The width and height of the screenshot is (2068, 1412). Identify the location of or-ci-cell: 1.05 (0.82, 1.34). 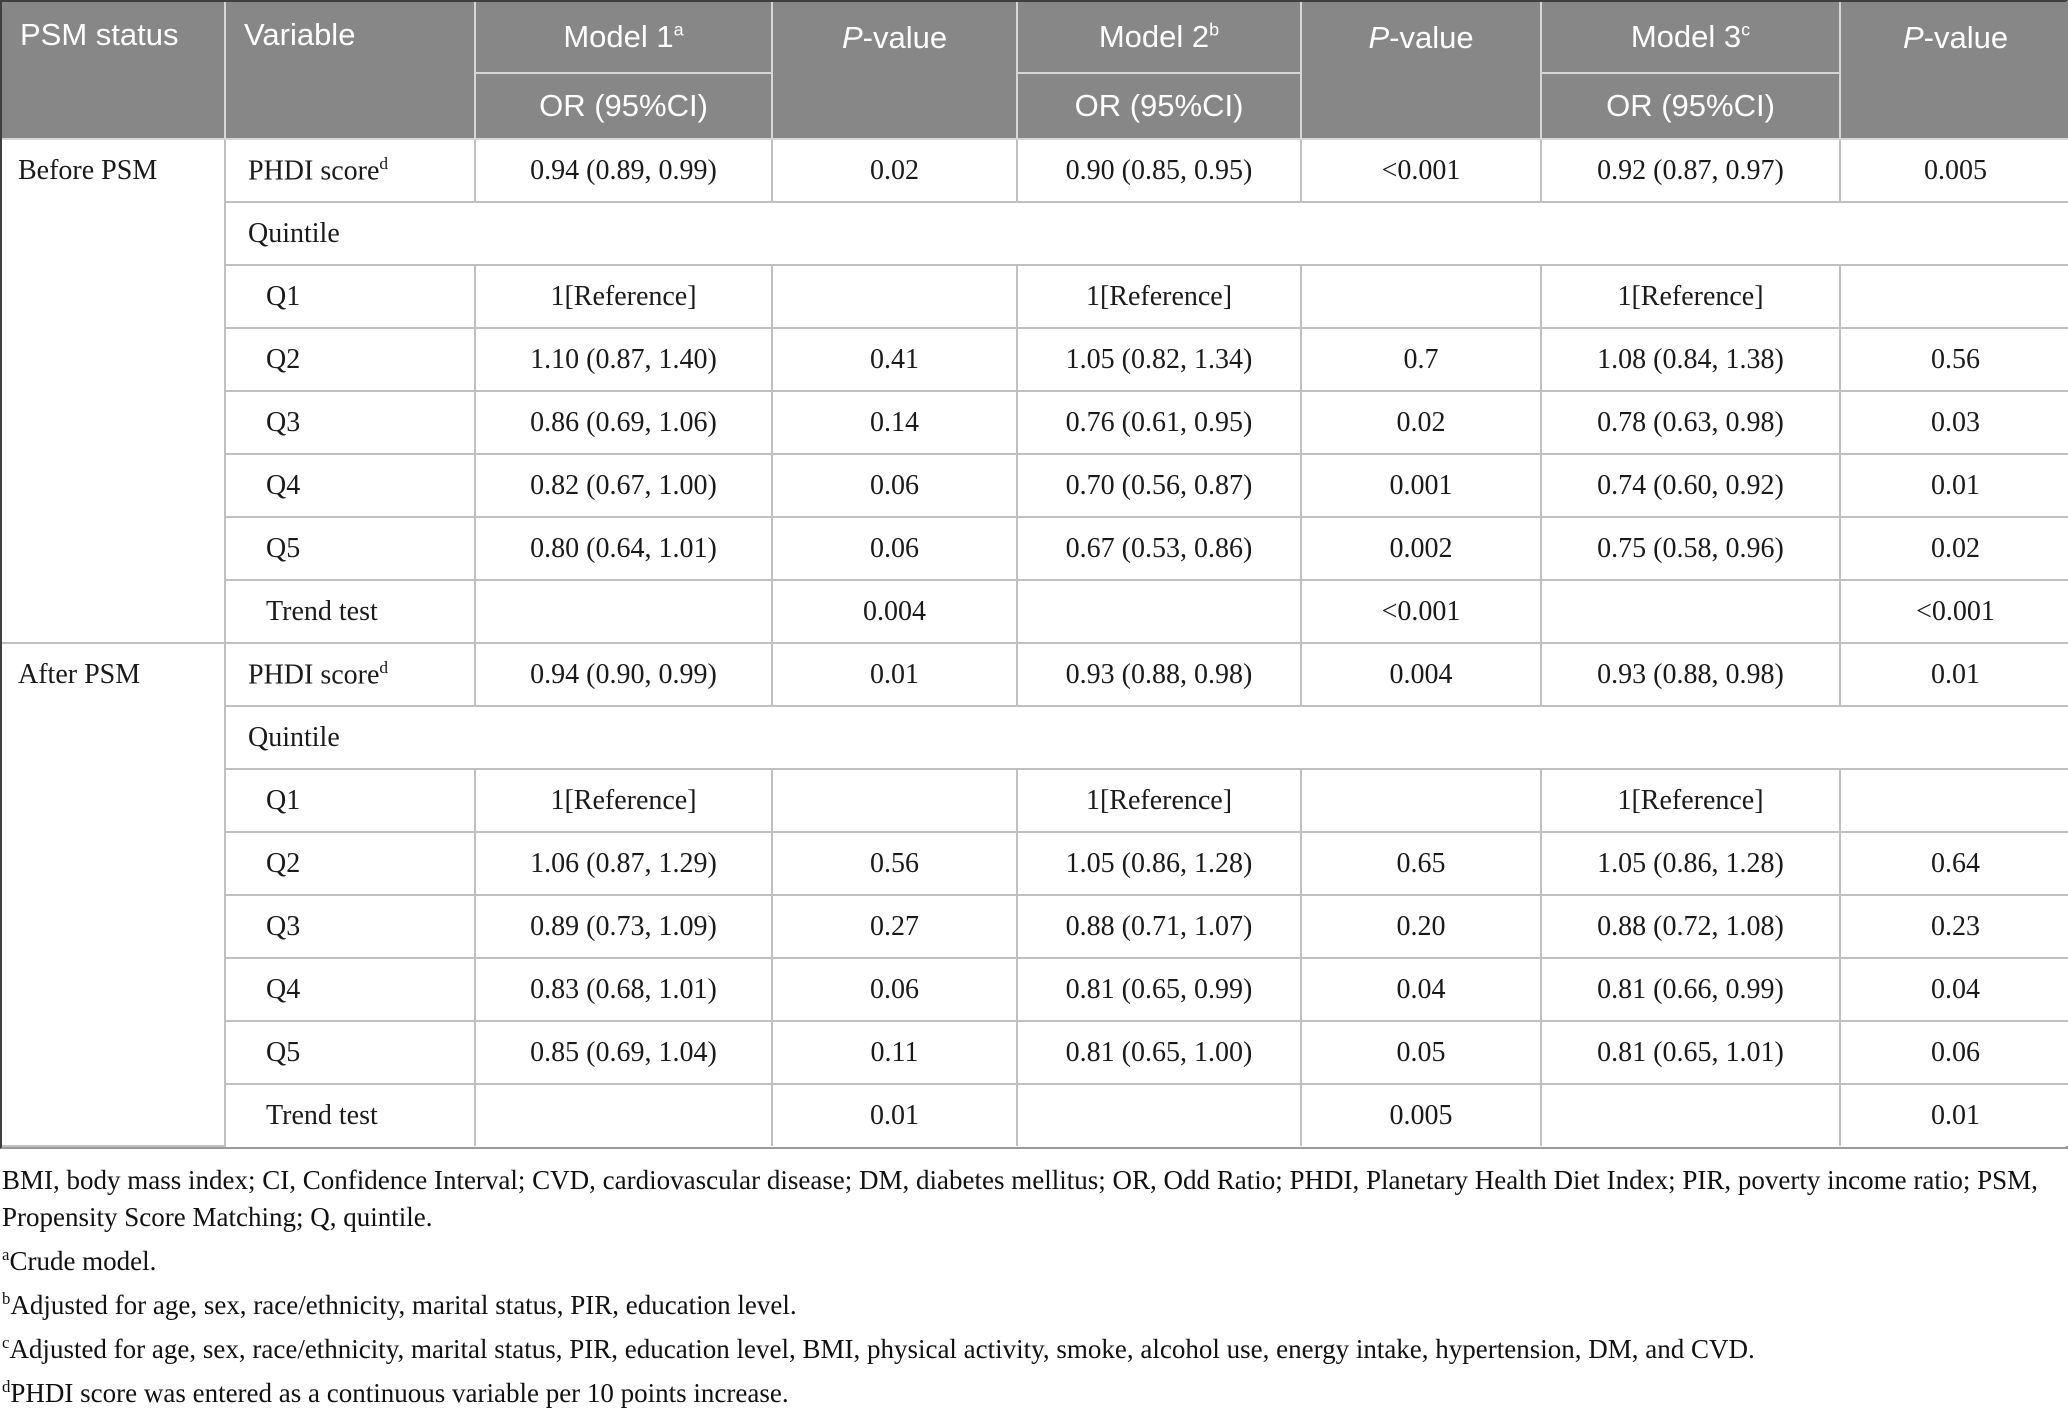
(1159, 359).